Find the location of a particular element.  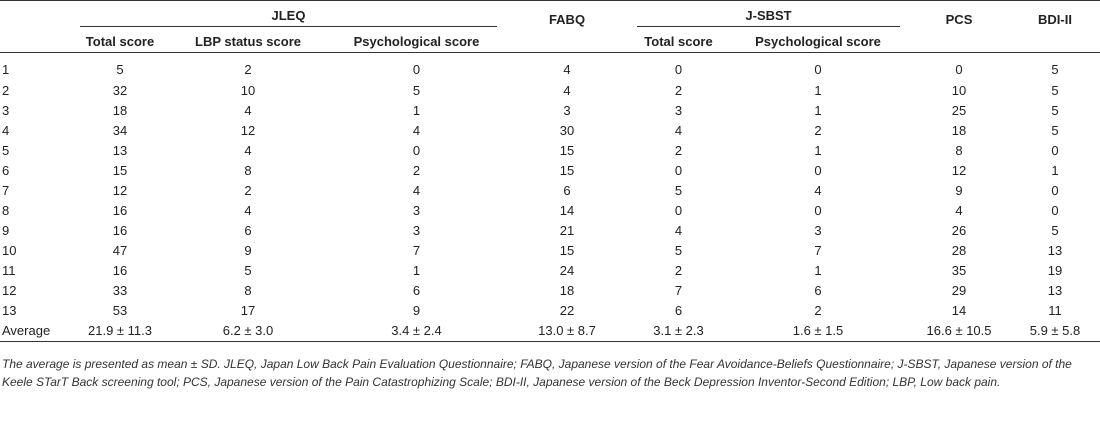

table-cell: 21 is located at coordinates (567, 230).